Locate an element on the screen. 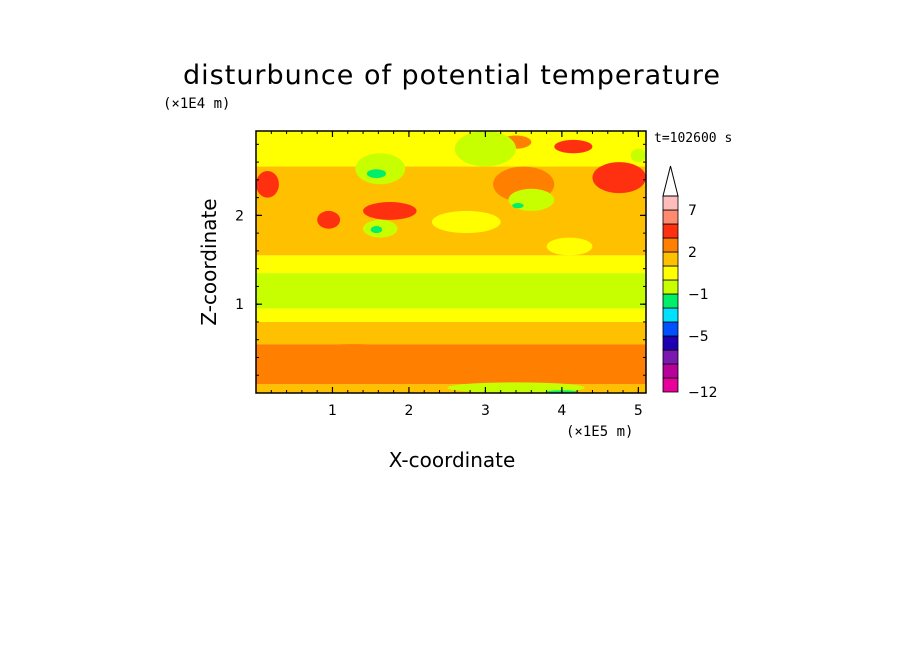 This screenshot has height=654, width=904. x-unit-label: (×1E5 m) is located at coordinates (599, 432).